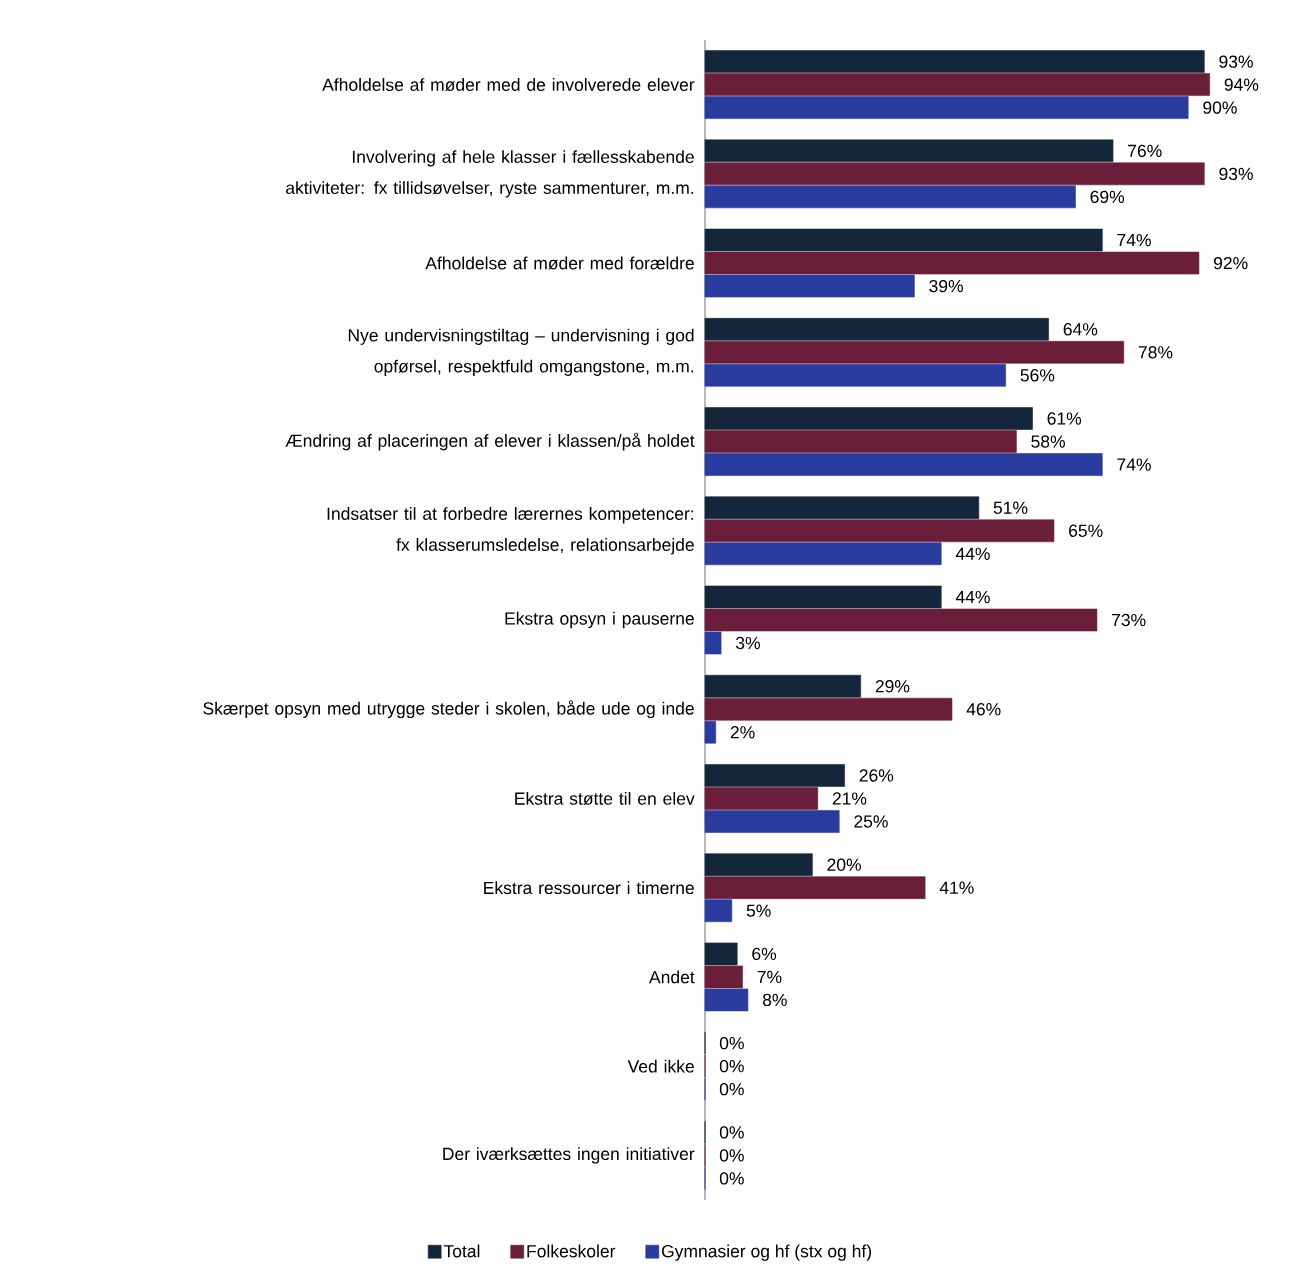 The width and height of the screenshot is (1289, 1285). Describe the element at coordinates (774, 1000) in the screenshot. I see `data-label: 8%` at that location.